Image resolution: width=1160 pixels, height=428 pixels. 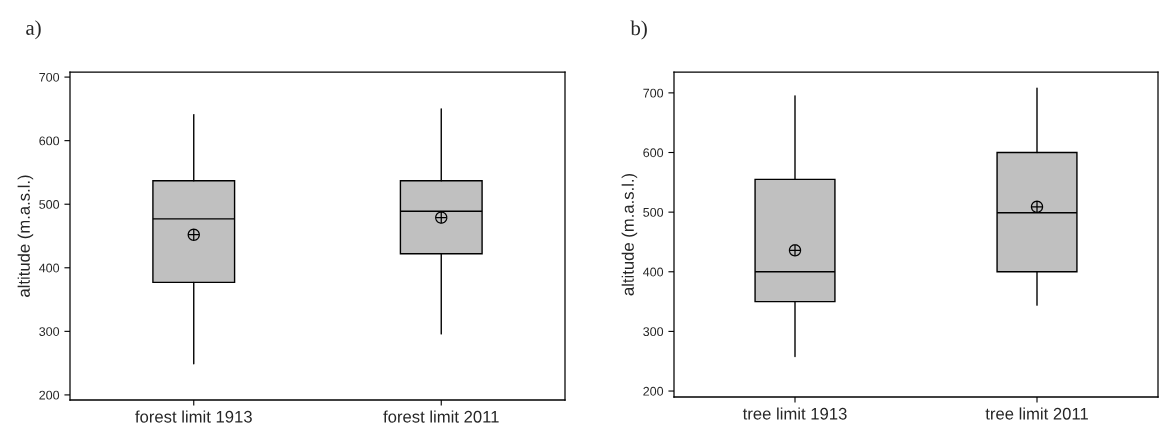 I want to click on x-tick-label: forest limit 2011, so click(x=441, y=416).